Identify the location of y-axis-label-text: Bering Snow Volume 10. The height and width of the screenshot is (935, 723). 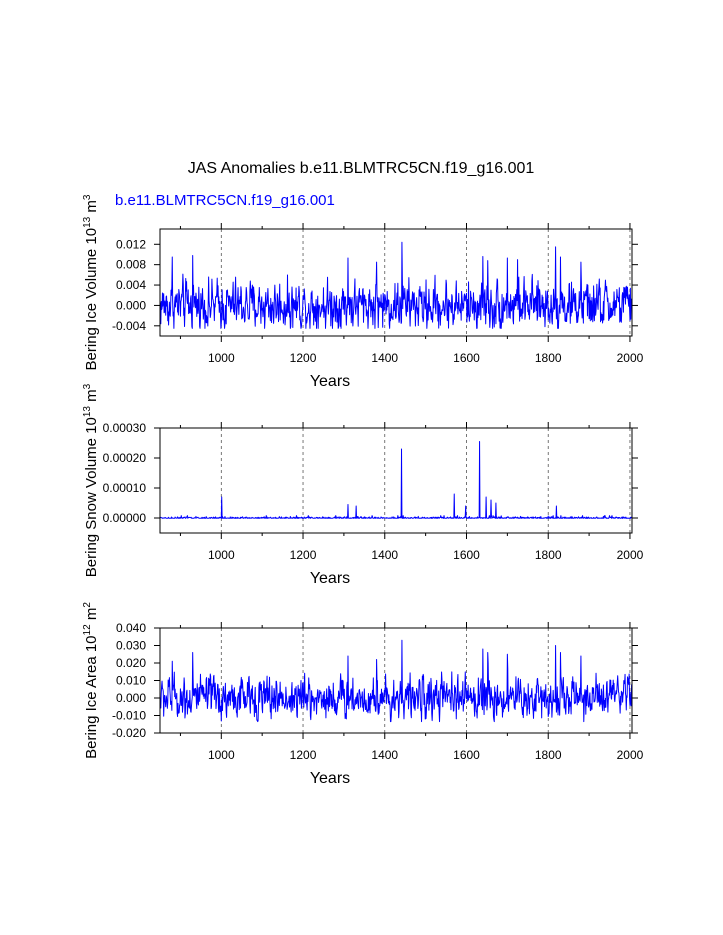
(91, 497).